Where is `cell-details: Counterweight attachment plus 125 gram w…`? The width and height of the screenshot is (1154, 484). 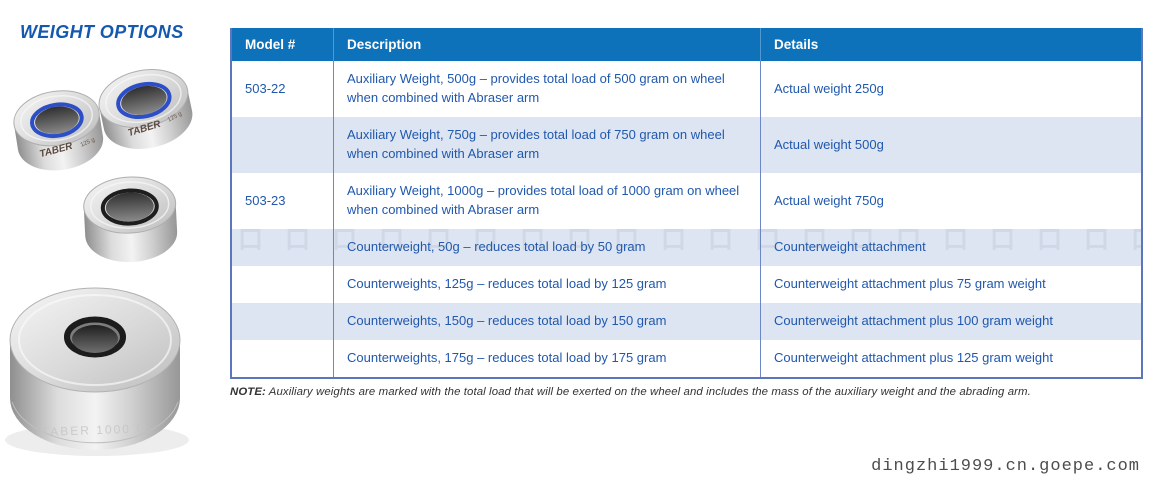
cell-details: Counterweight attachment plus 125 gram w… is located at coordinates (950, 358).